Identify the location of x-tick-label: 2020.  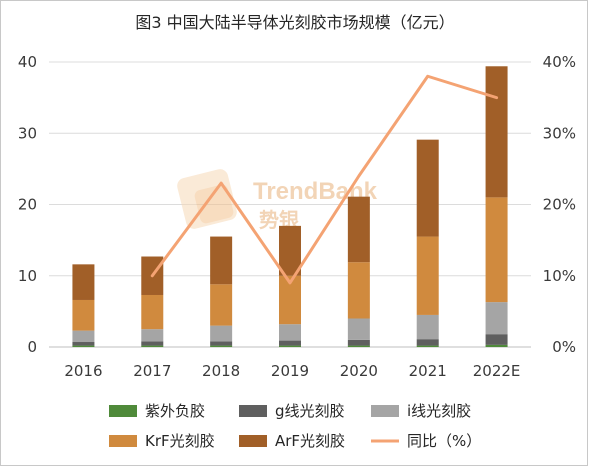
(359, 371).